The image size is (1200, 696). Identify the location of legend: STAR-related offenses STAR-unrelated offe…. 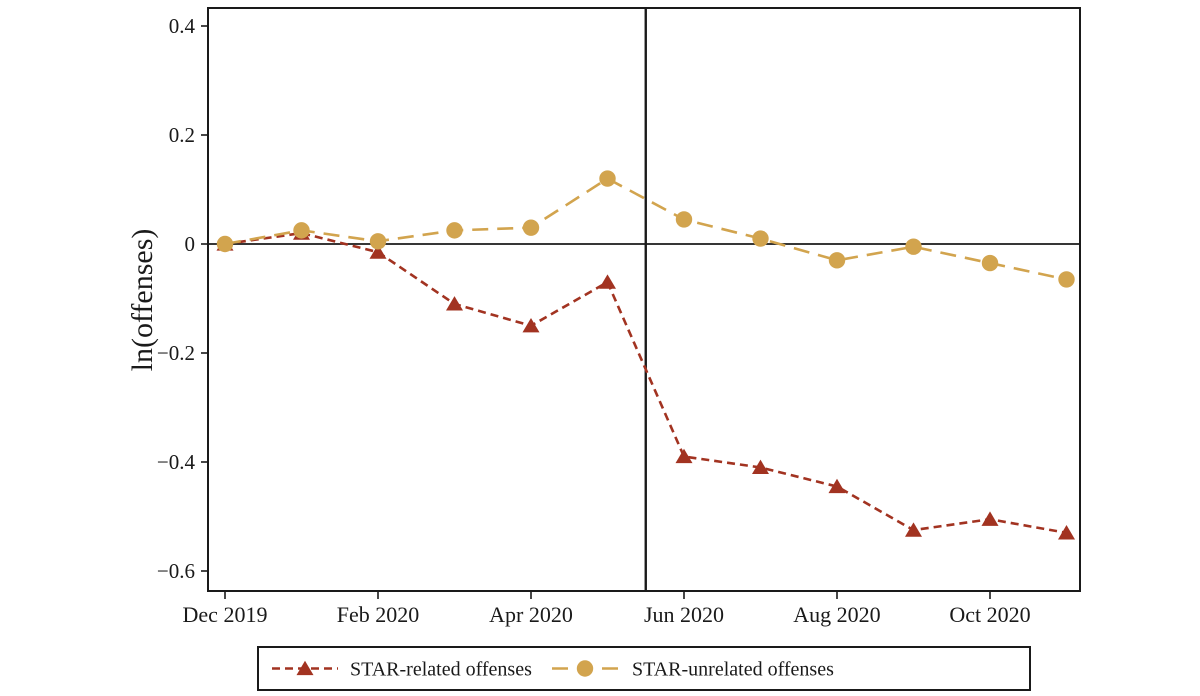
(644, 668).